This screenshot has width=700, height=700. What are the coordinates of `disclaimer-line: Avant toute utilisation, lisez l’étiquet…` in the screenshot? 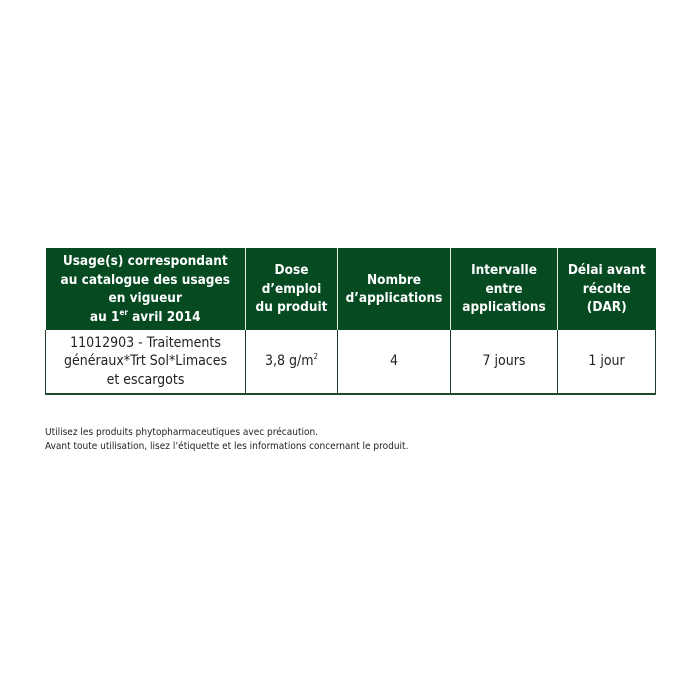 It's located at (227, 446).